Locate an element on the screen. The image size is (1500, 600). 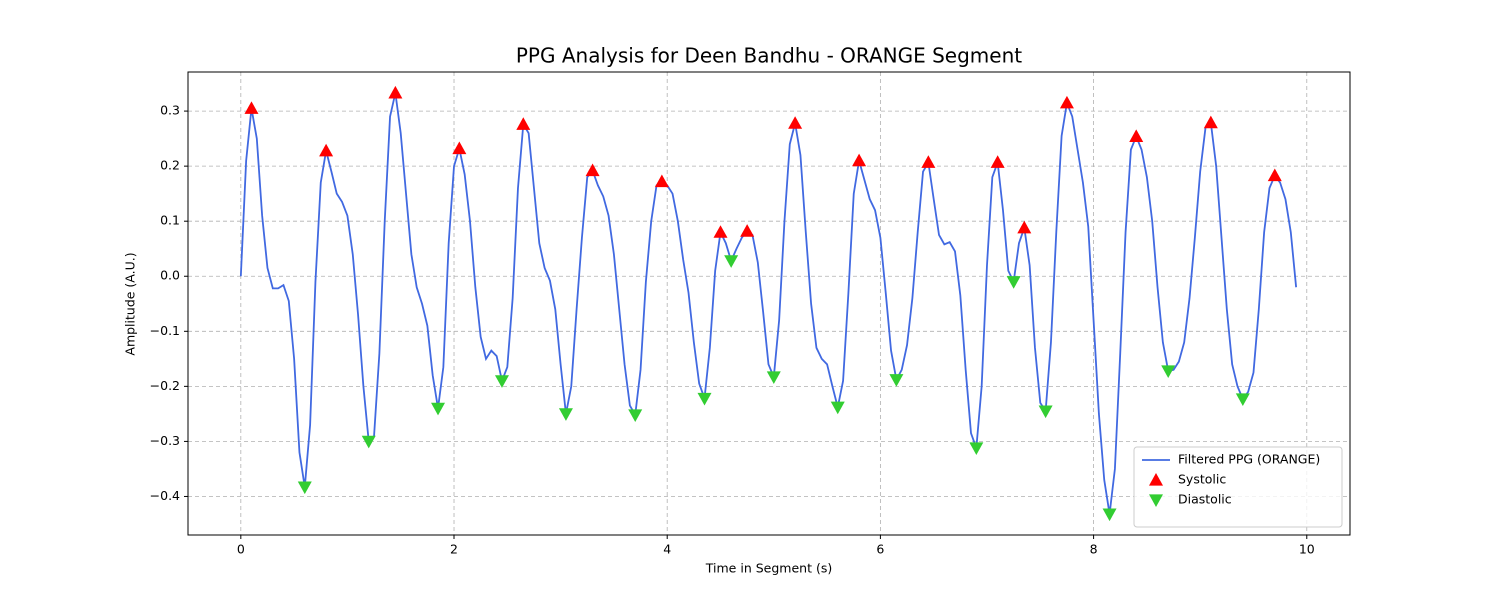
x-tick-label: 4 is located at coordinates (667, 549).